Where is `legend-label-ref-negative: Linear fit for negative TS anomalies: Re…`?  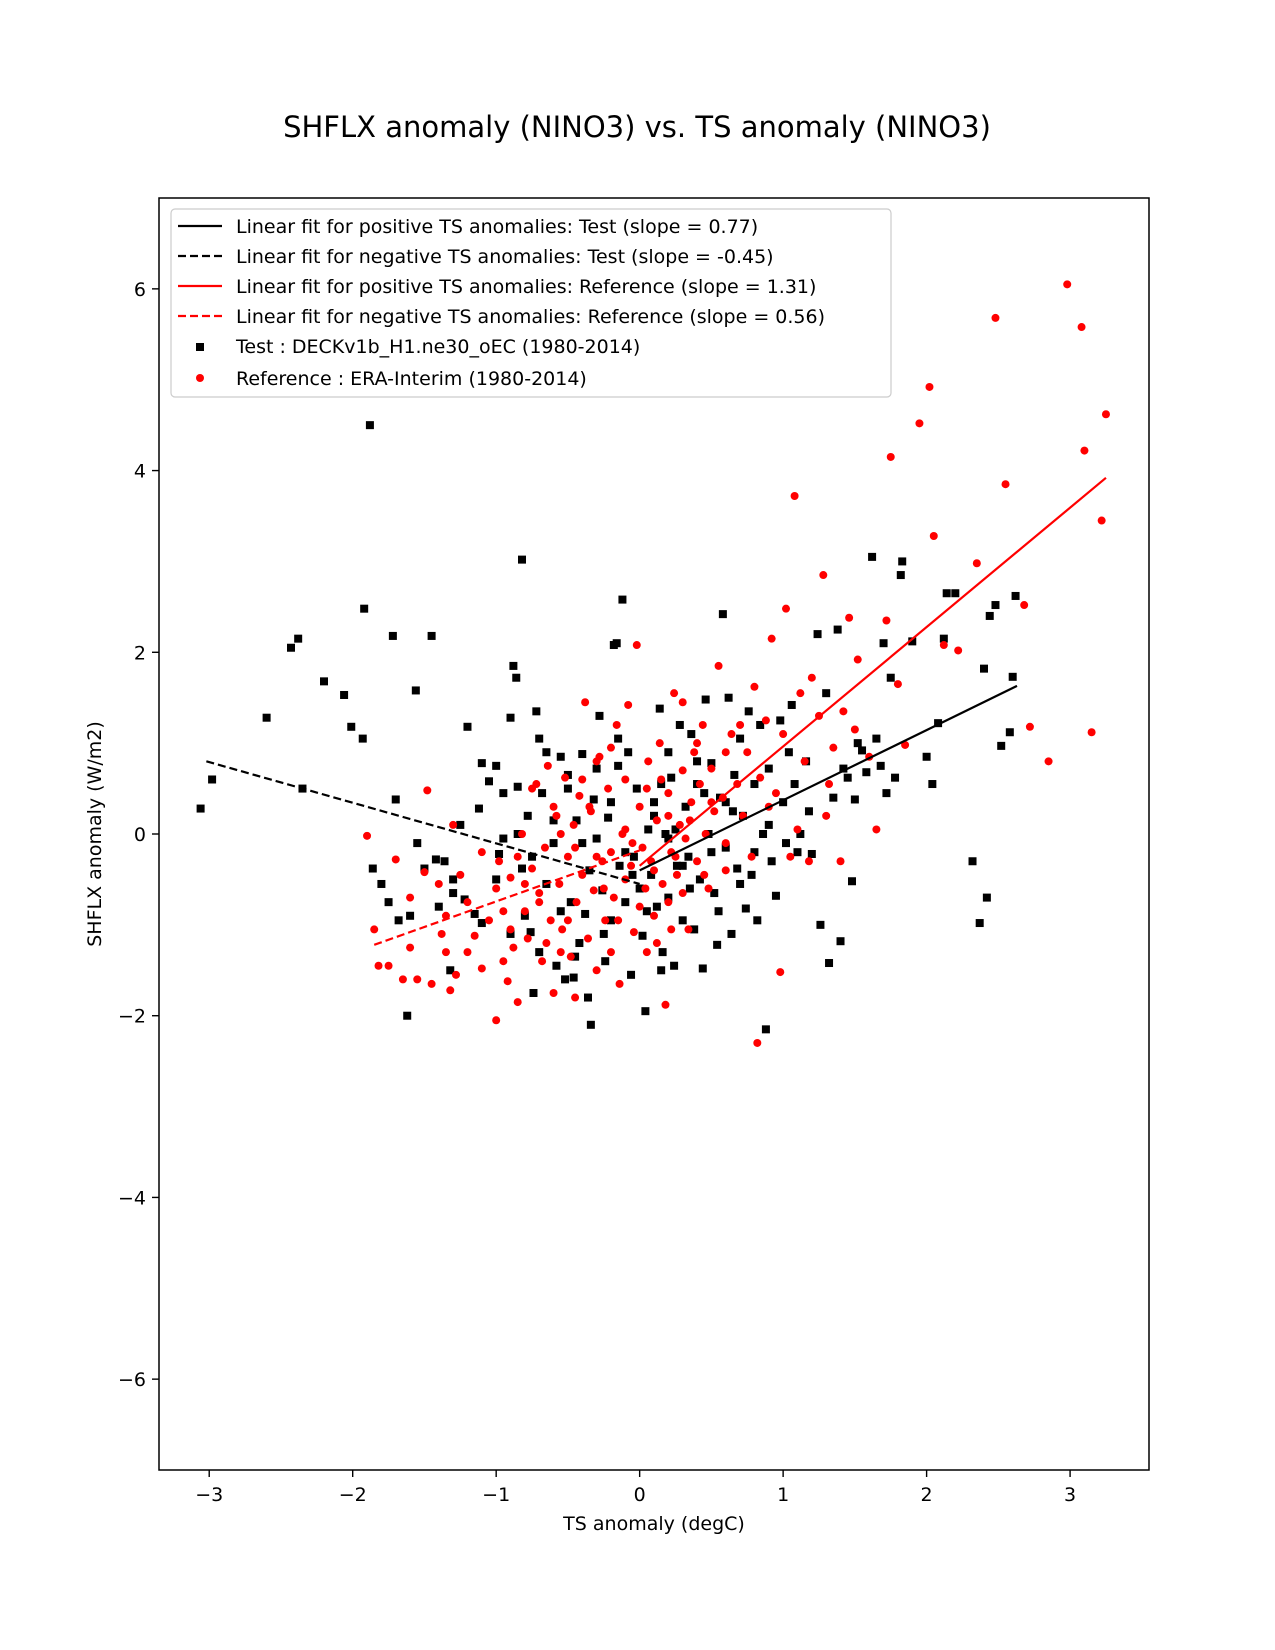
legend-label-ref-negative: Linear fit for negative TS anomalies: Re… is located at coordinates (530, 317).